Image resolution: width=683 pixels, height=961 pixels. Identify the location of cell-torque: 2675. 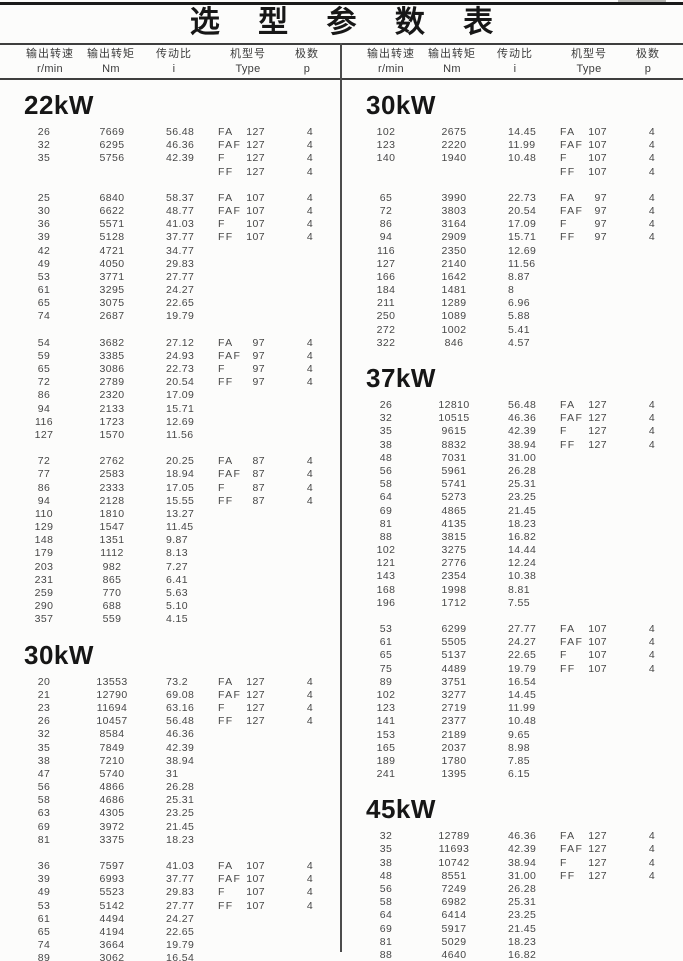
(454, 132).